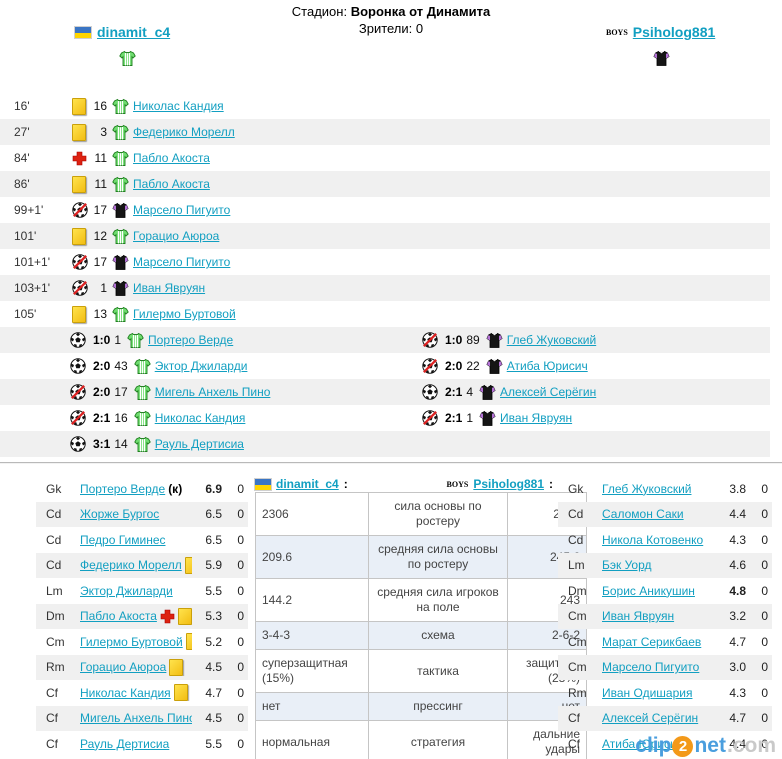 This screenshot has height=759, width=782. What do you see at coordinates (213, 539) in the screenshot?
I see `lineup-rating: 6.5` at bounding box center [213, 539].